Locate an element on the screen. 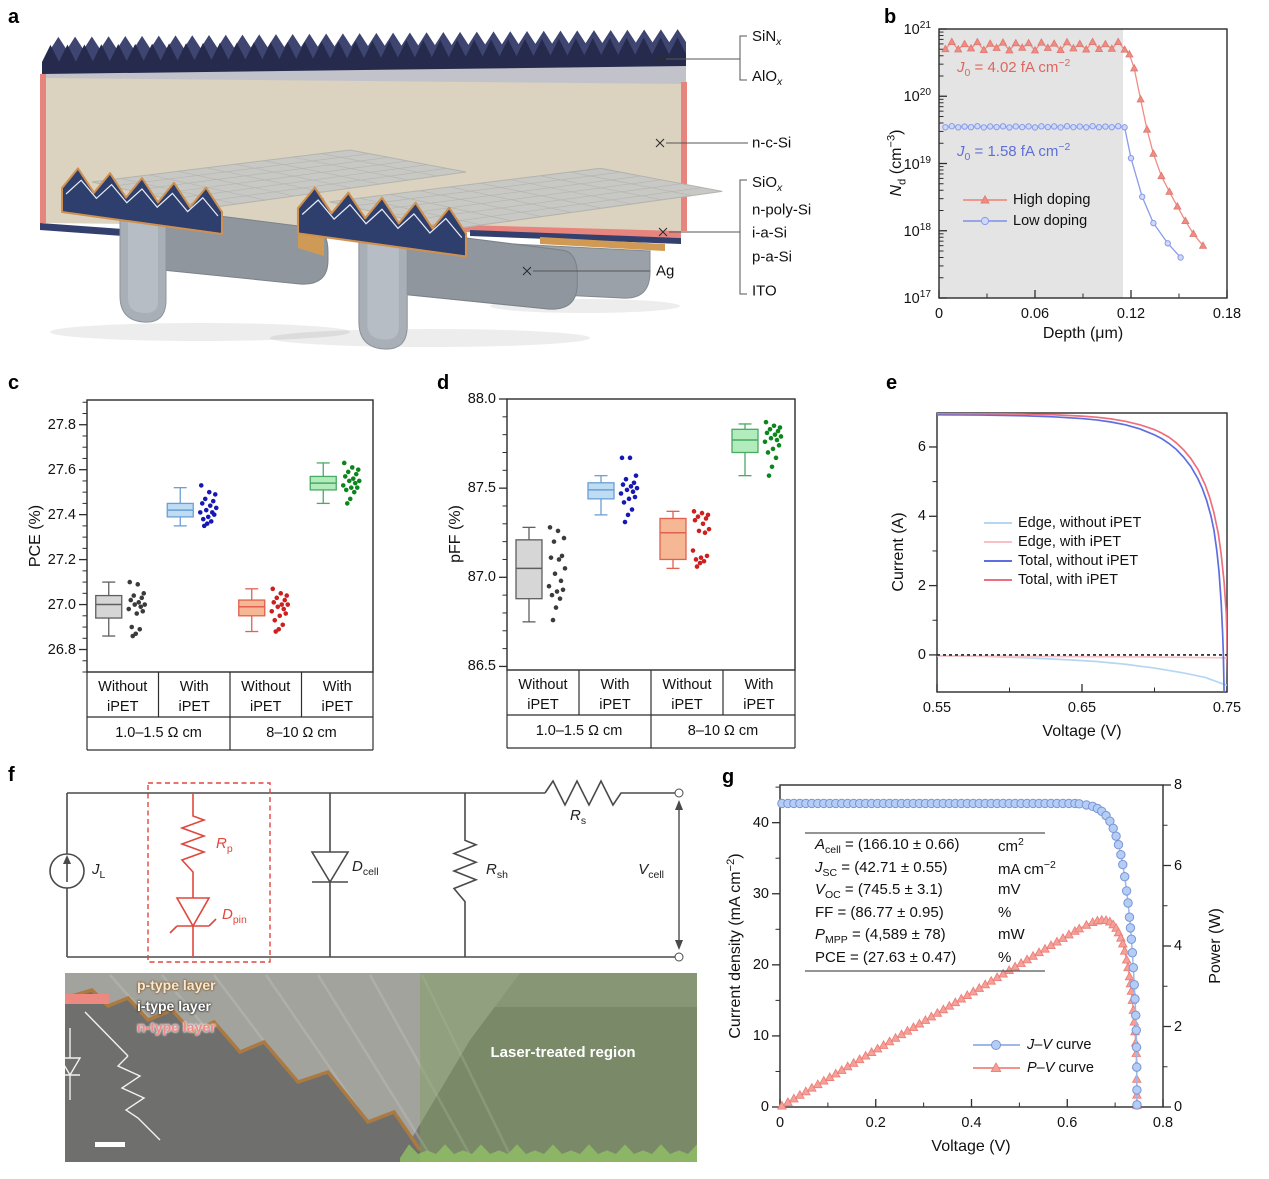 The image size is (1269, 1179). panel-f-letter: f is located at coordinates (11, 775).